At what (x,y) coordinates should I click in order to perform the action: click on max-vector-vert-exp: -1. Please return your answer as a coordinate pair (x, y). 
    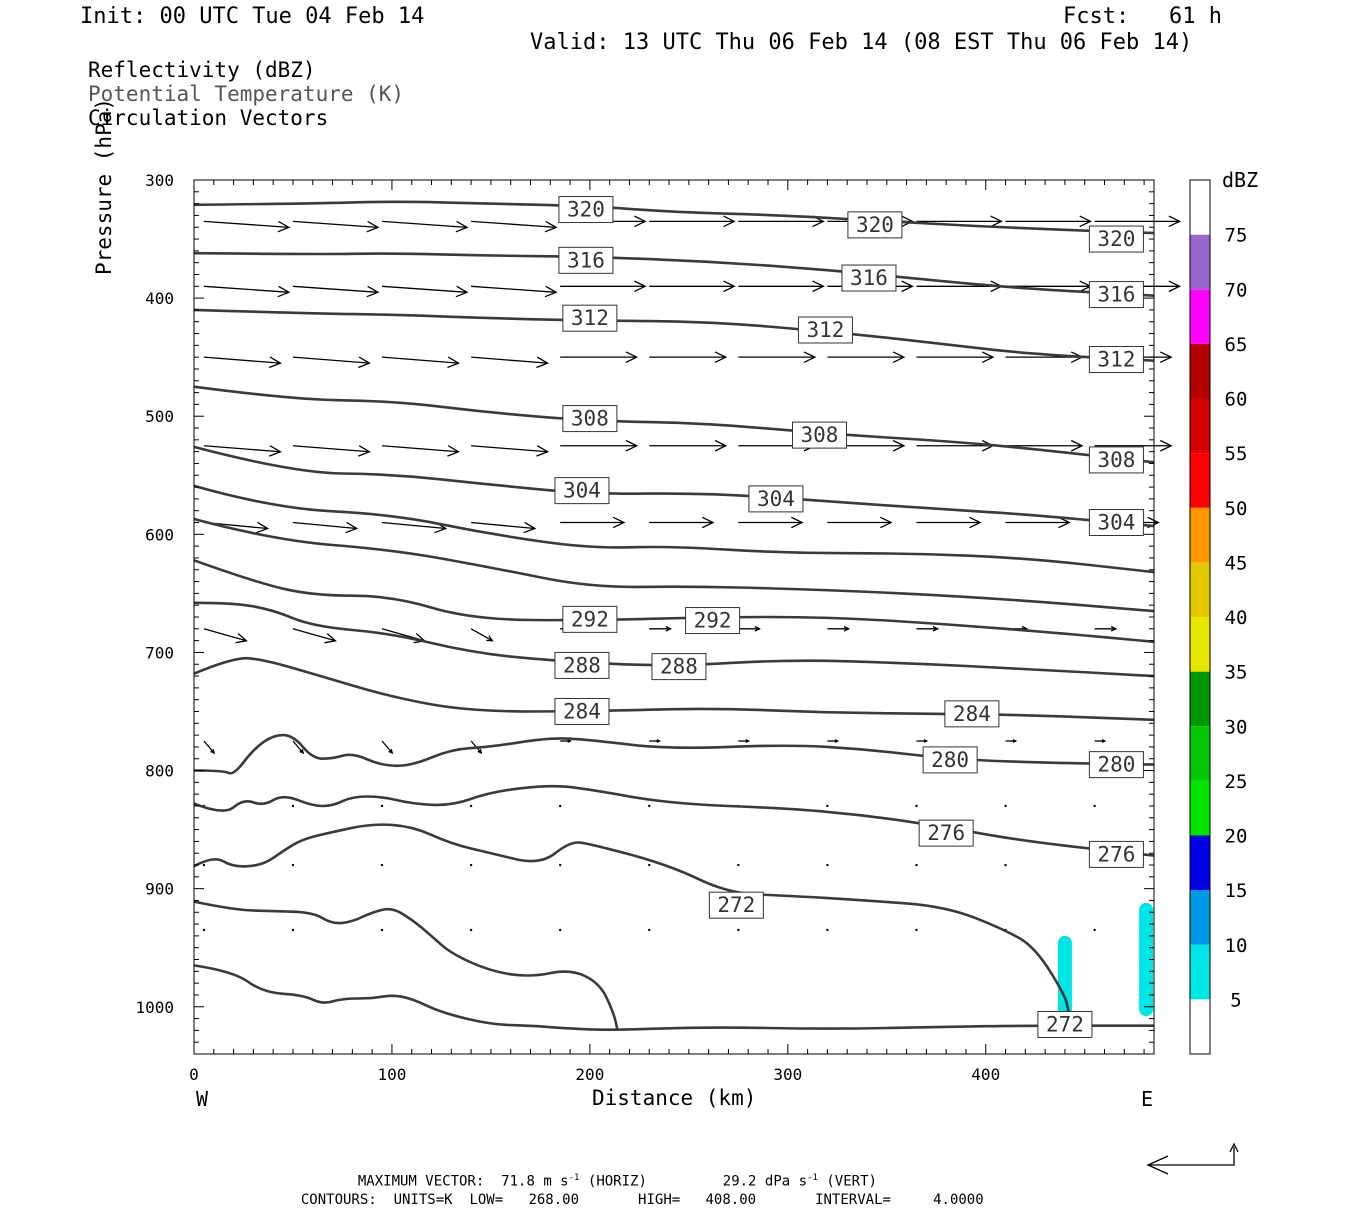
    Looking at the image, I should click on (812, 1178).